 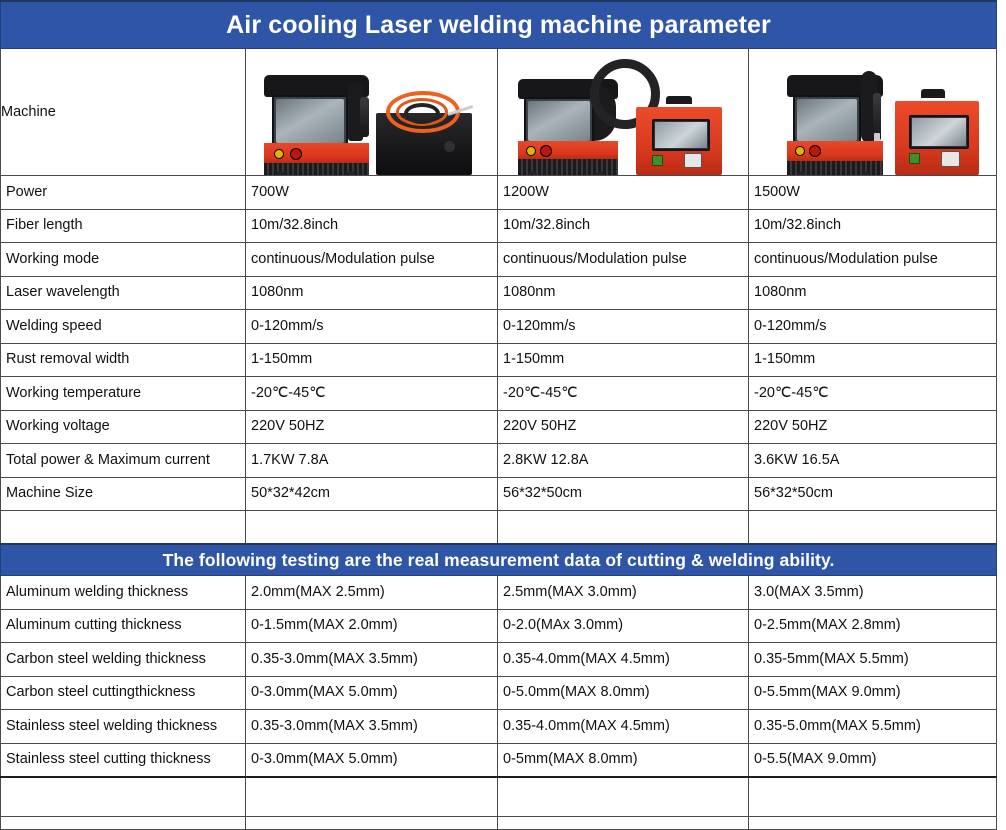 What do you see at coordinates (371, 292) in the screenshot?
I see `row-value-col1: 1080nm` at bounding box center [371, 292].